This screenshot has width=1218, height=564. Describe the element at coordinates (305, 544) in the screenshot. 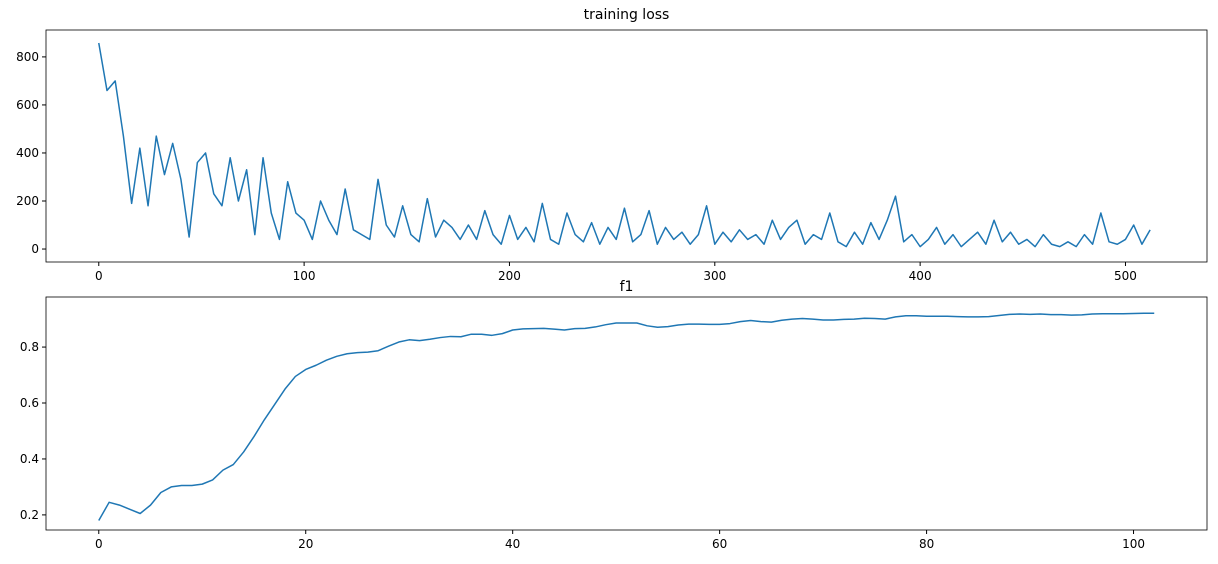

I see `x-tick-label: 20` at that location.